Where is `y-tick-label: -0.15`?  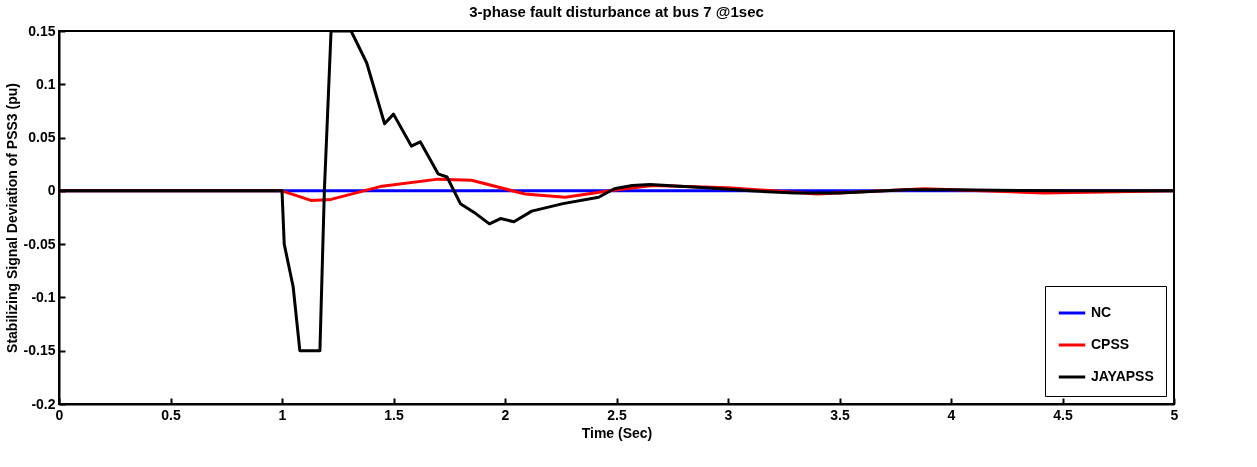
y-tick-label: -0.15 is located at coordinates (39, 350).